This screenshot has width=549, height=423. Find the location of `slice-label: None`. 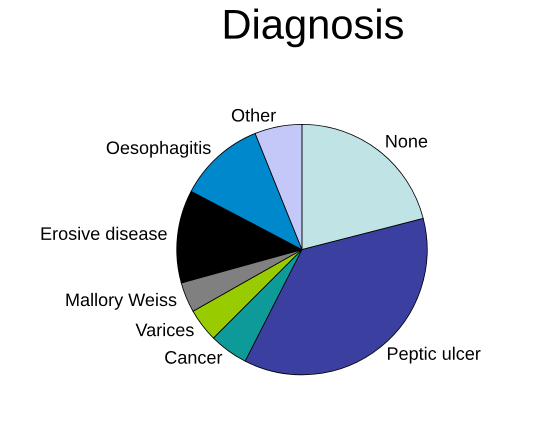

slice-label: None is located at coordinates (407, 141).